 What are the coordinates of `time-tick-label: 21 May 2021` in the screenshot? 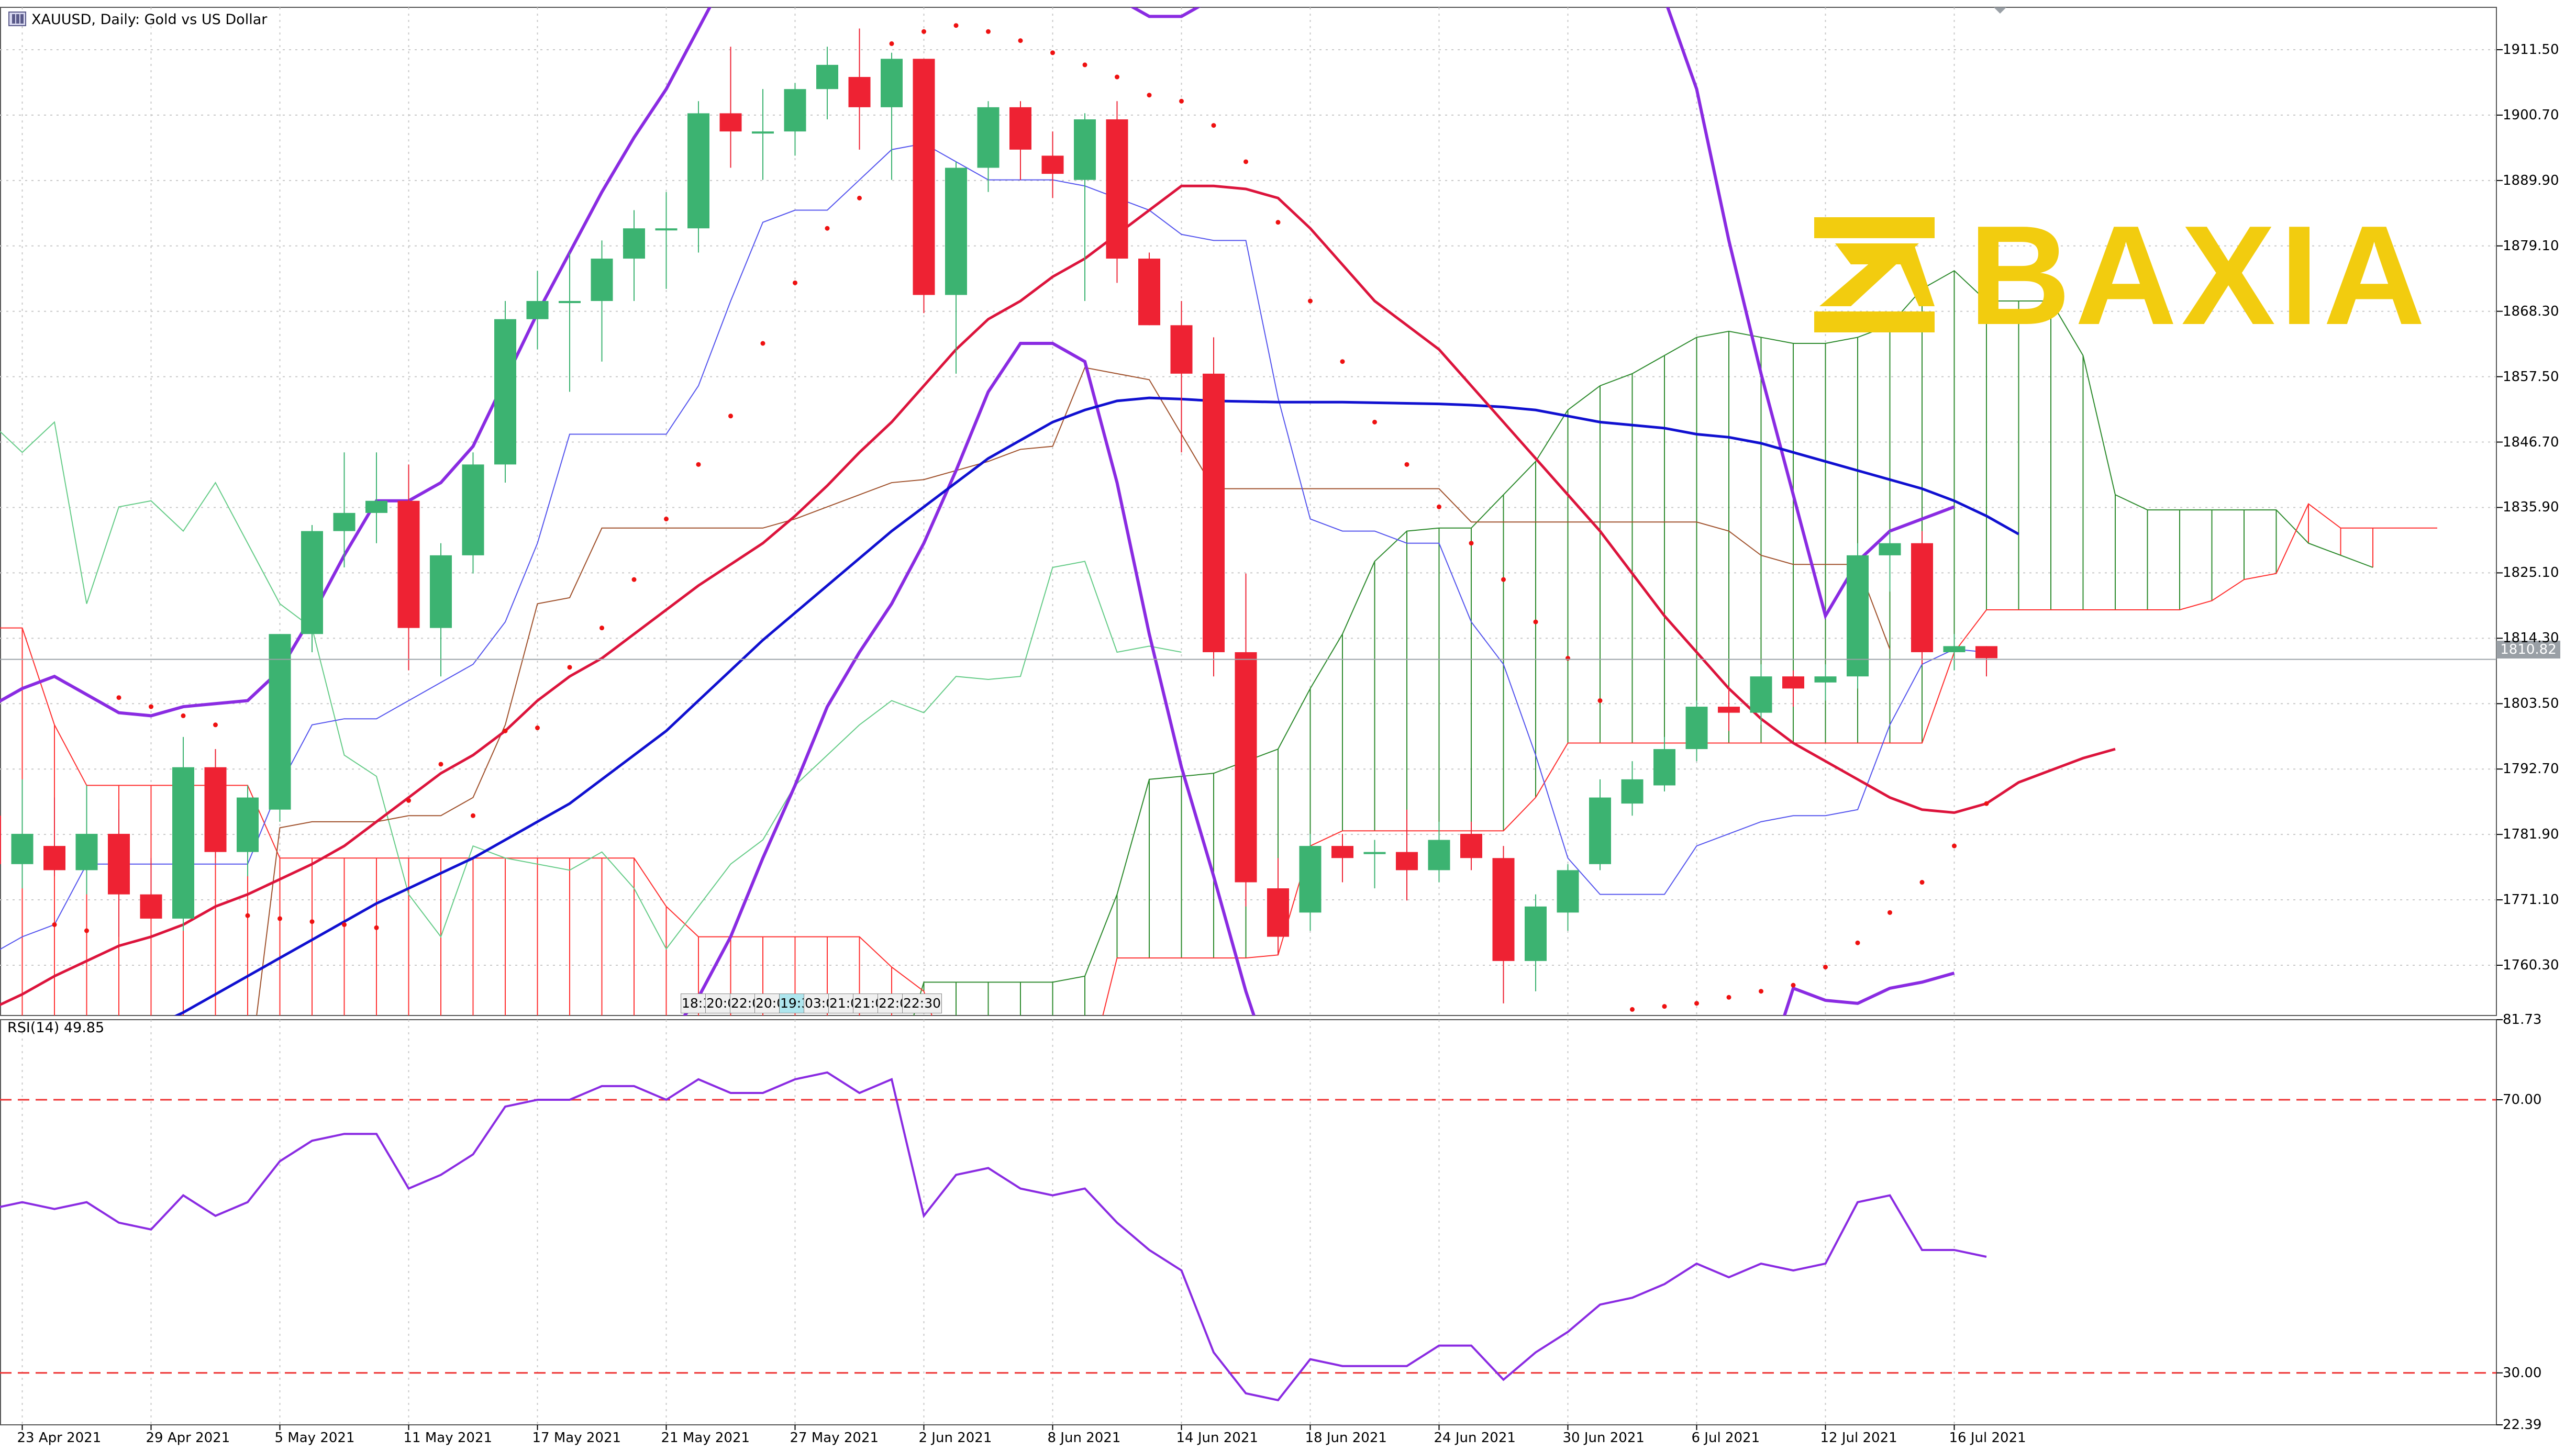 It's located at (705, 1438).